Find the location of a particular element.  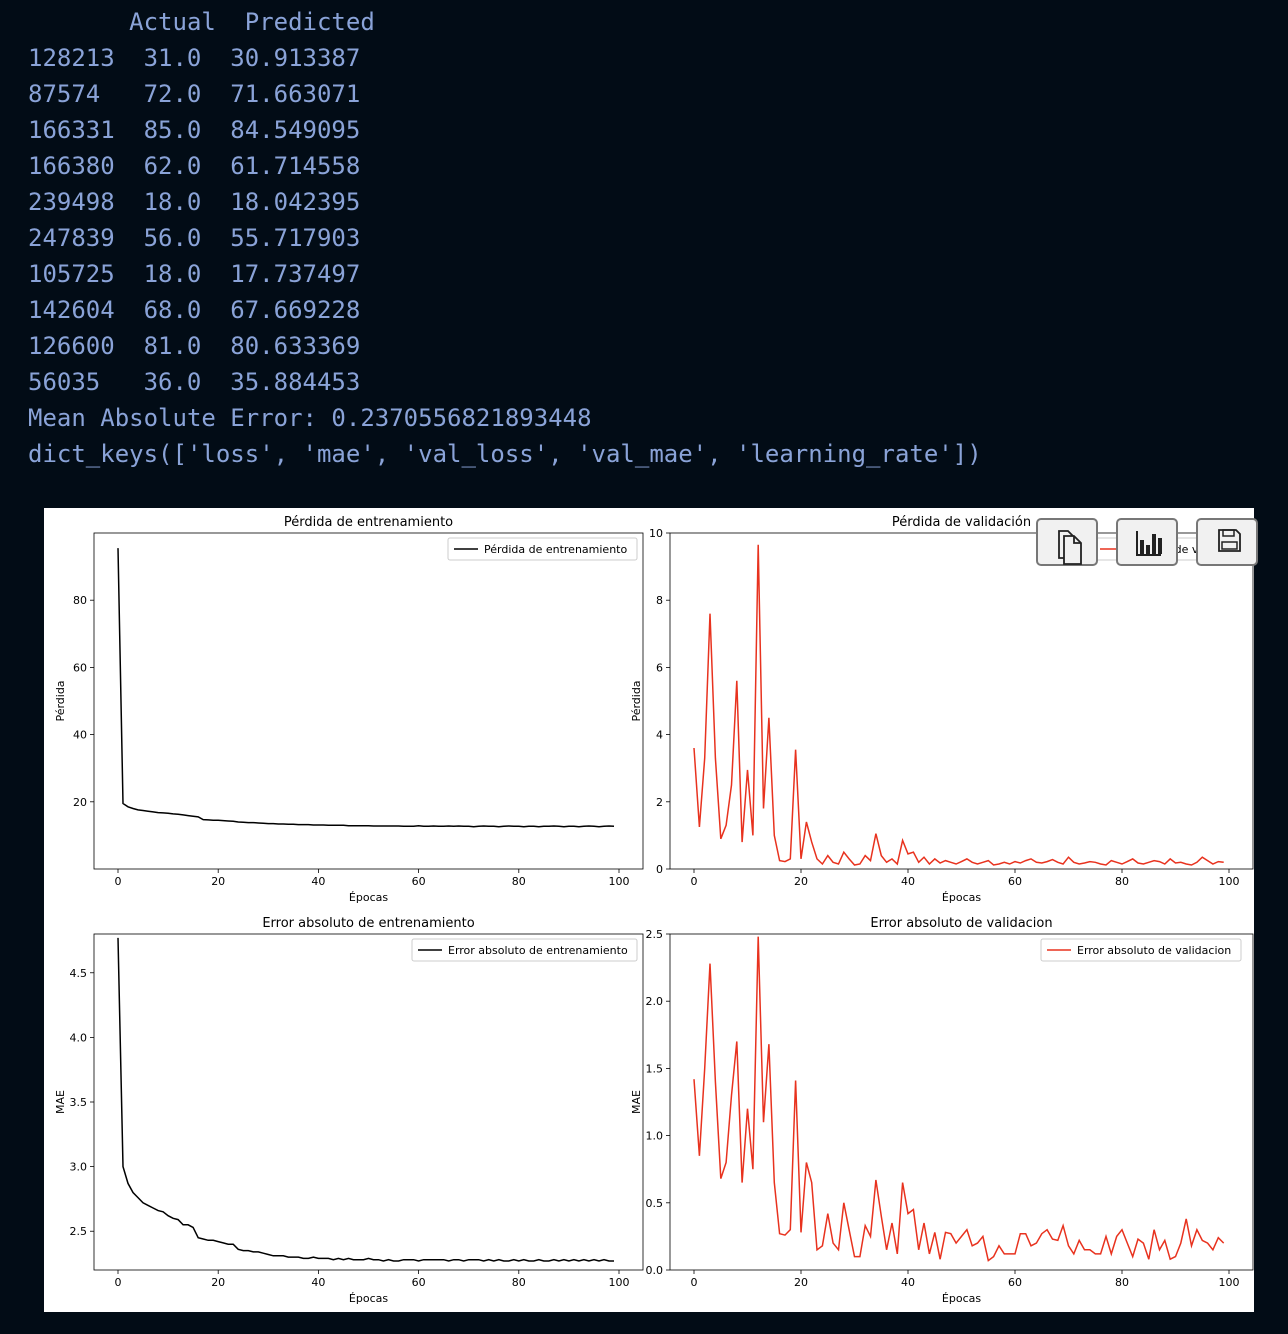

y-tick-label: 1.0 is located at coordinates (655, 1136).